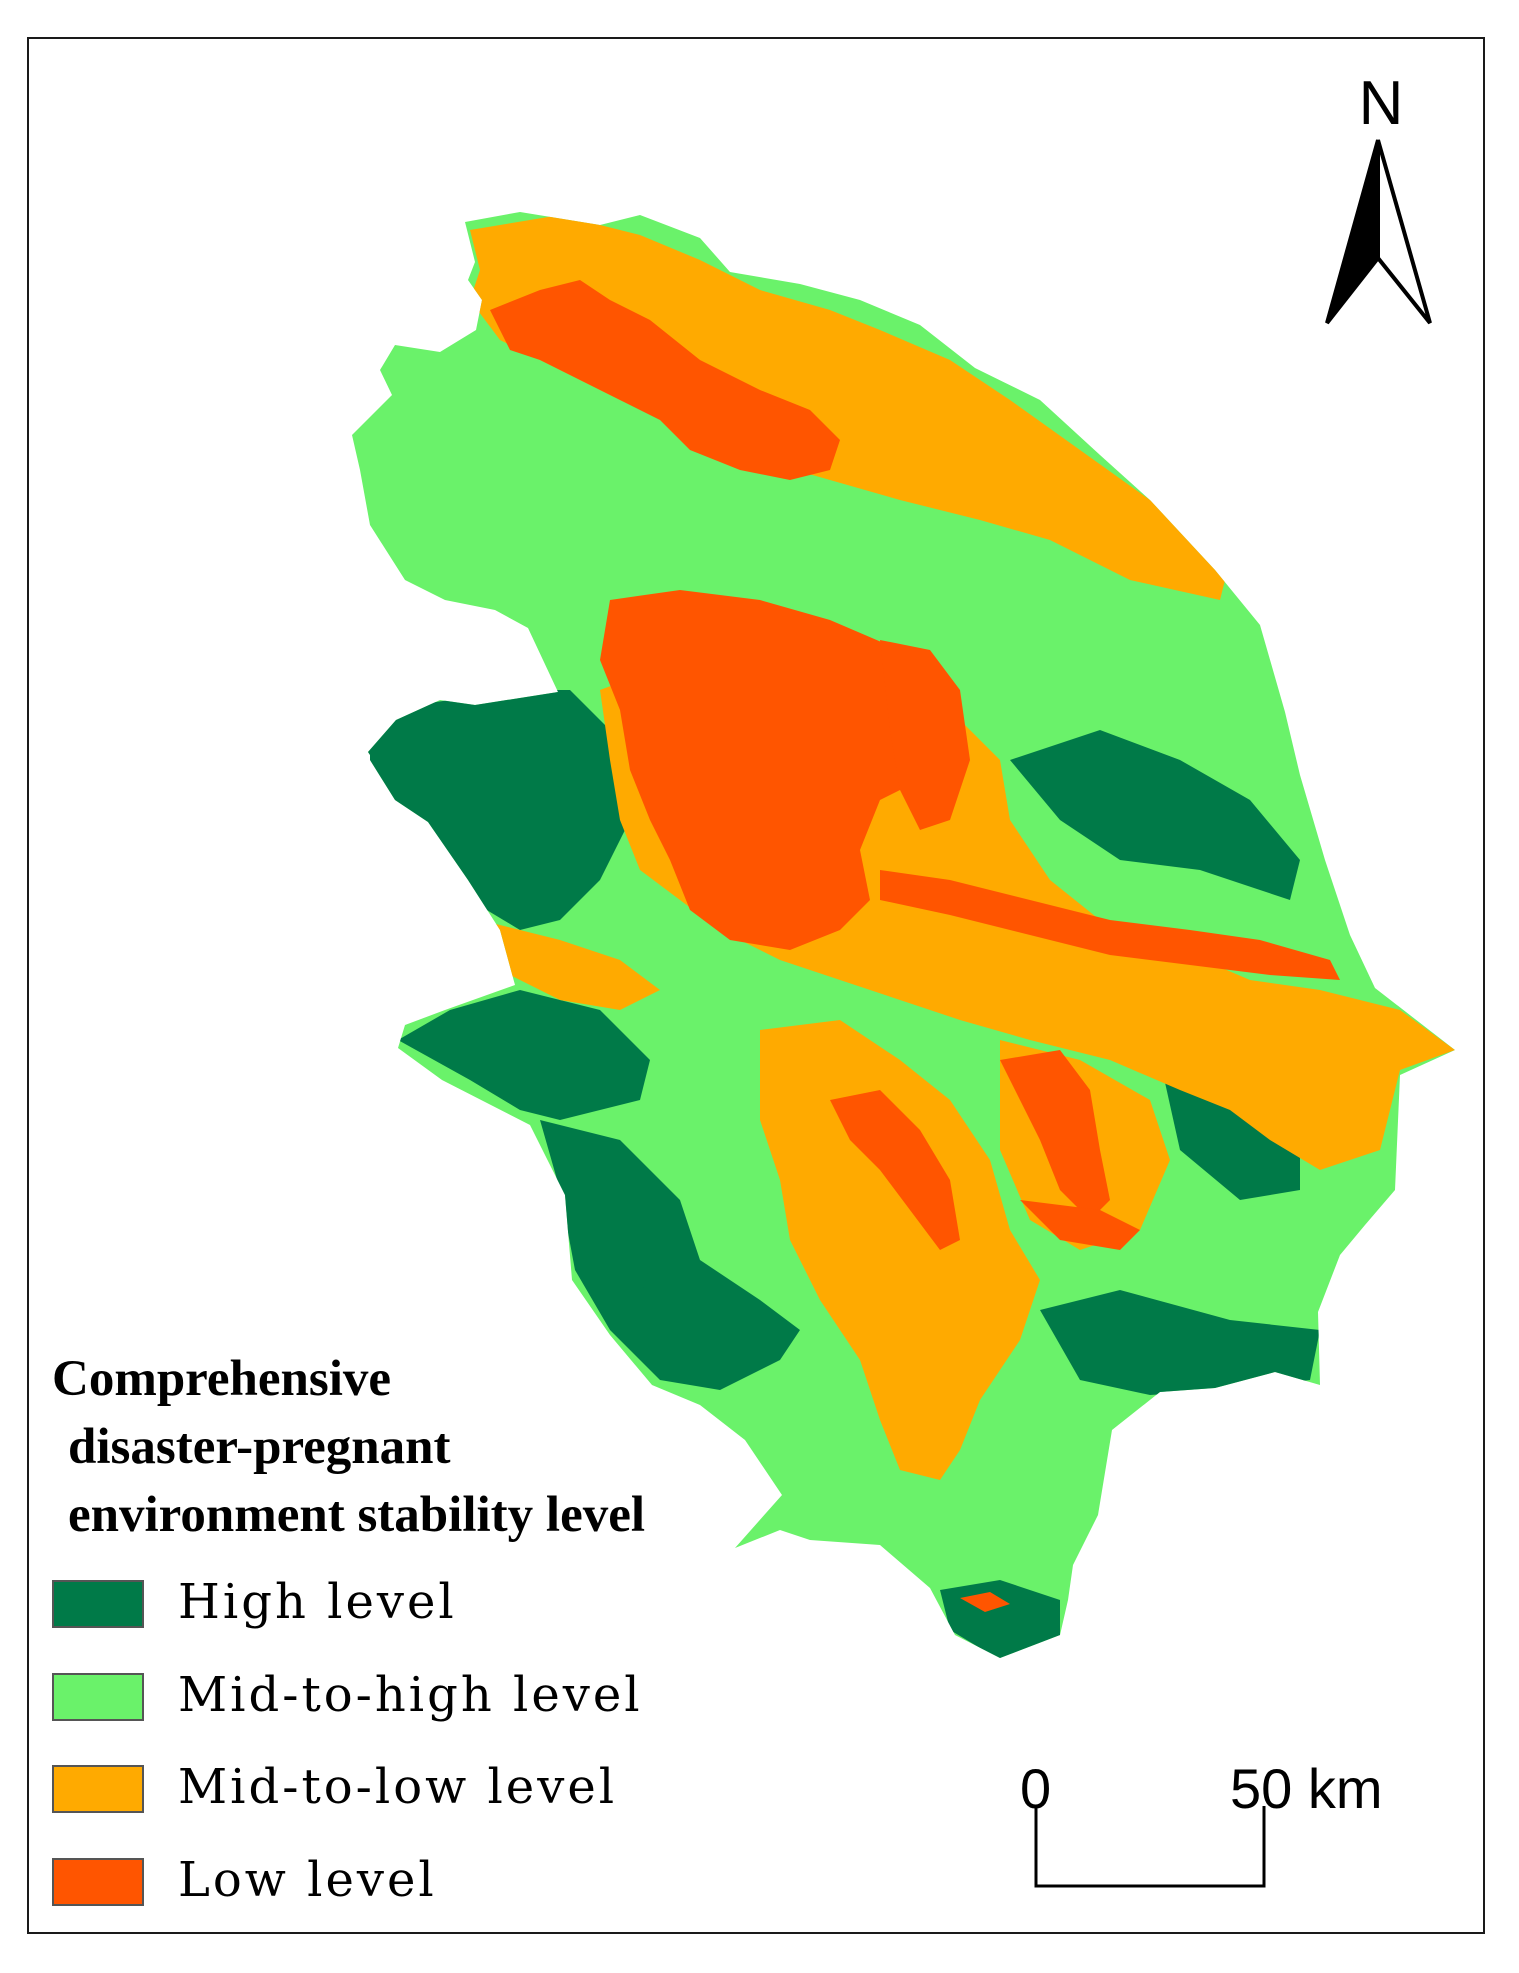 The width and height of the screenshot is (1519, 1973). I want to click on legend-label-mid-to-high: Mid-to-high level, so click(410, 1695).